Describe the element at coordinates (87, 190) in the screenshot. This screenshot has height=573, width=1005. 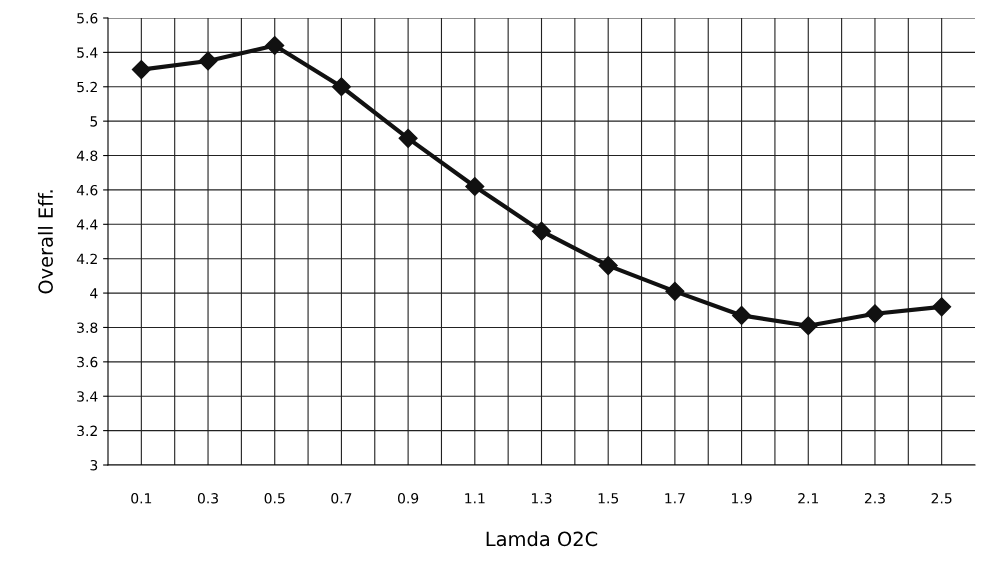
I see `y-tick-label: 4.6` at that location.